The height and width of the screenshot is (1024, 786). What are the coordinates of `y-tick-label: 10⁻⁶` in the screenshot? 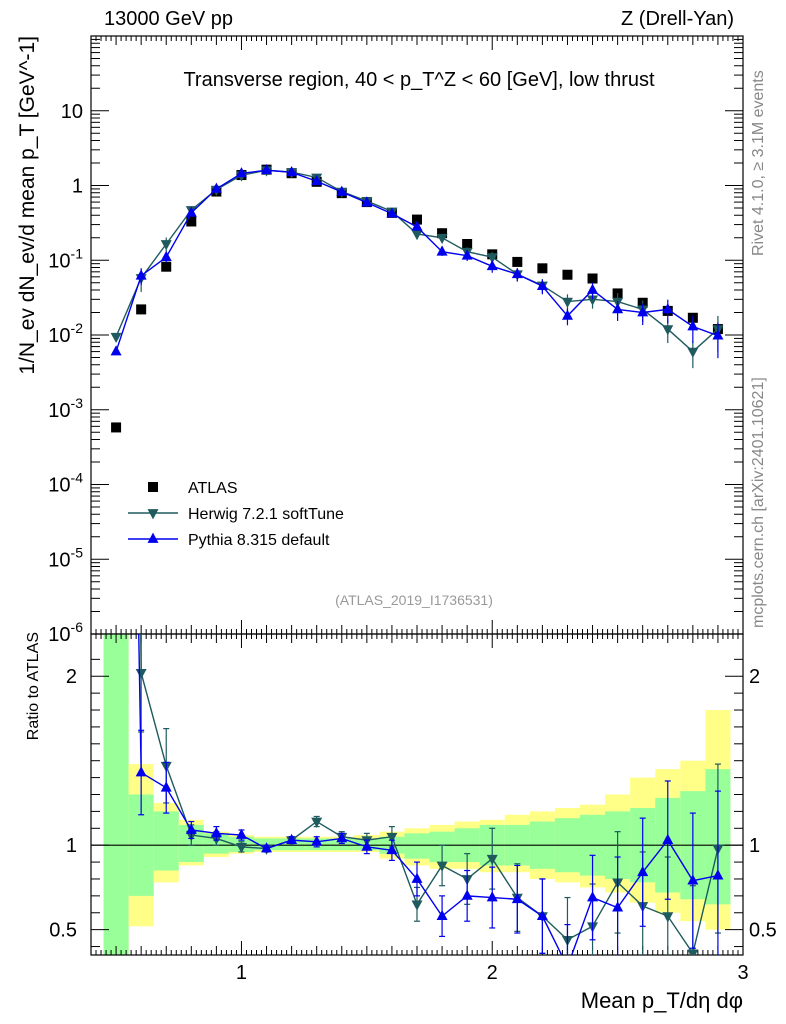 It's located at (65, 632).